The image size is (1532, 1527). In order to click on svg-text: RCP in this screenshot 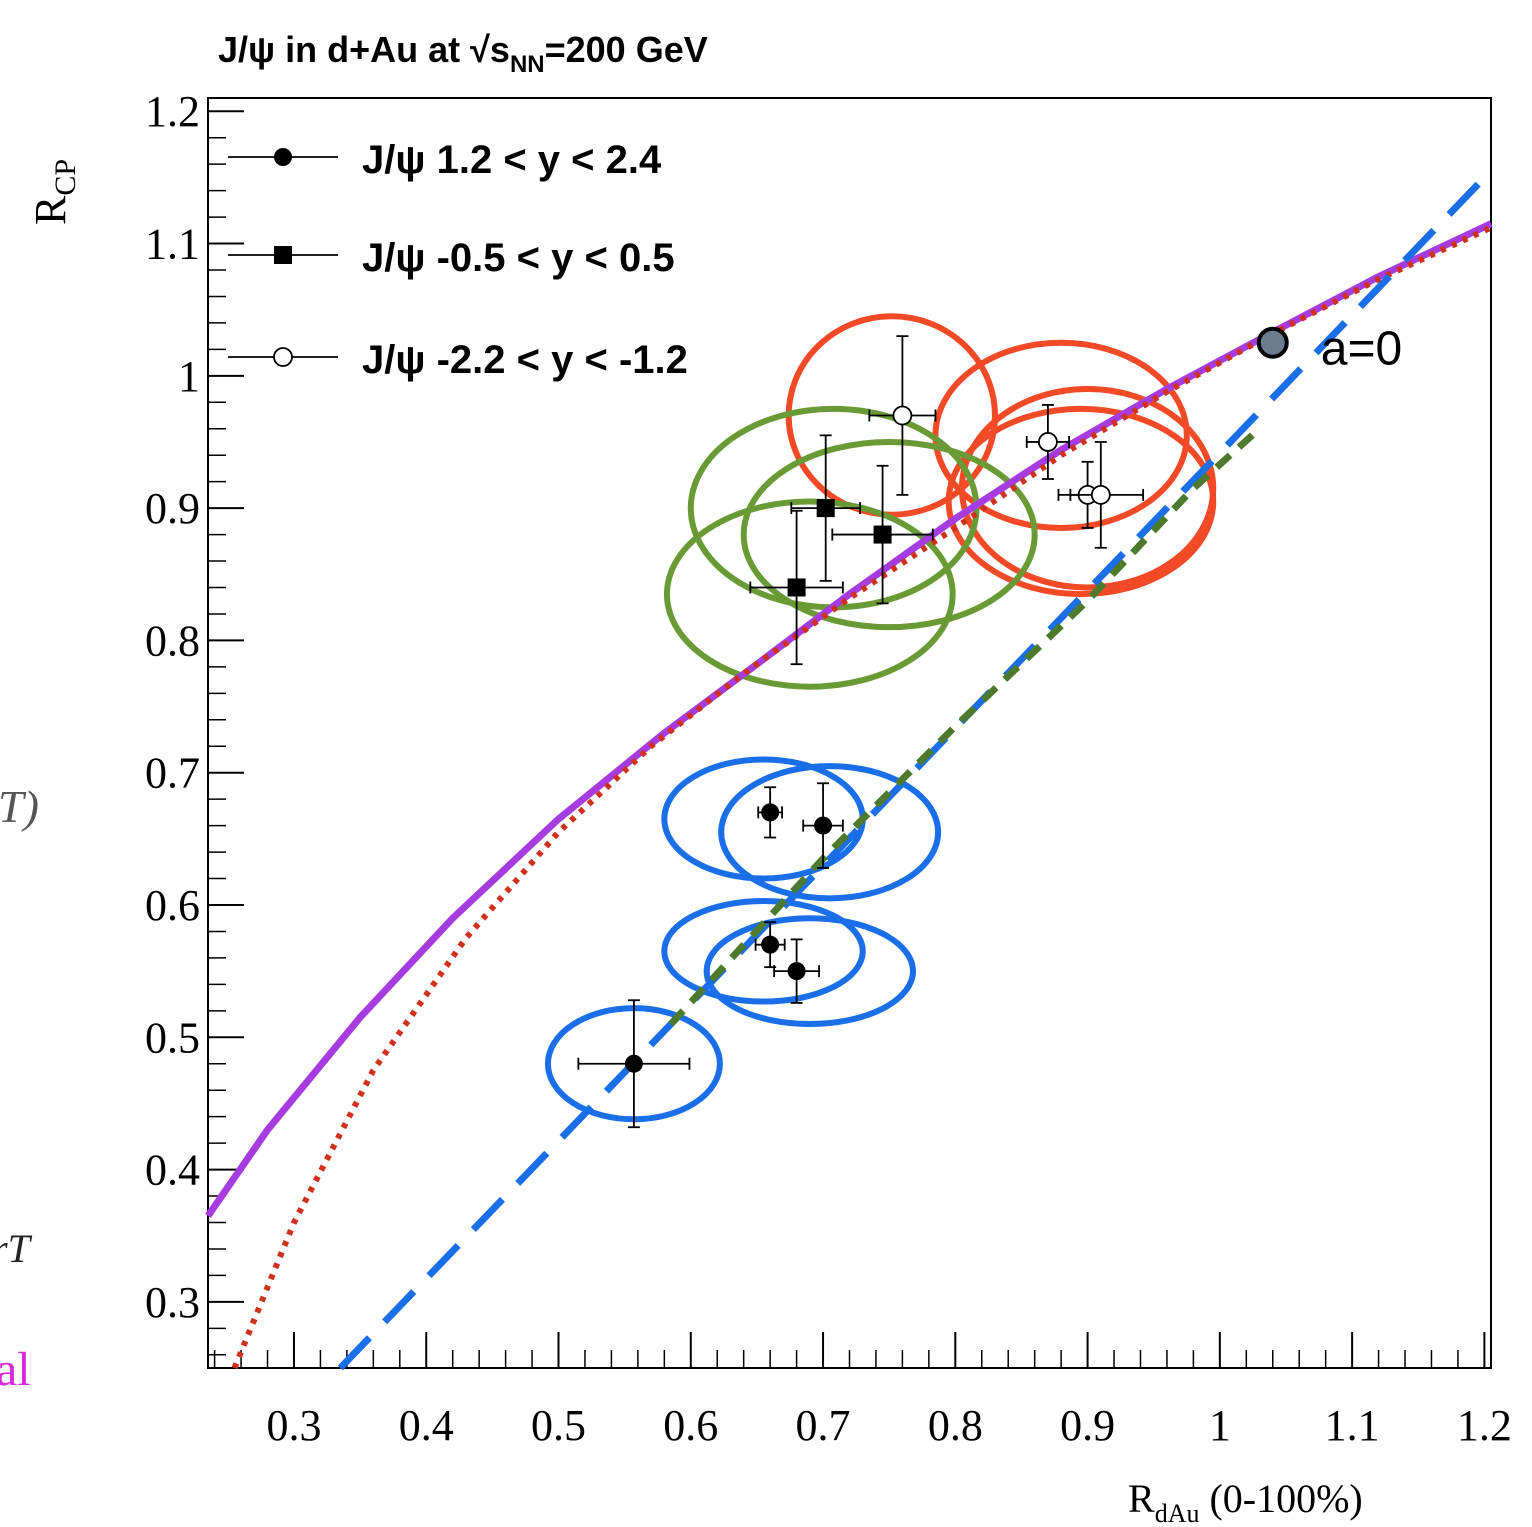, I will do `click(54, 192)`.